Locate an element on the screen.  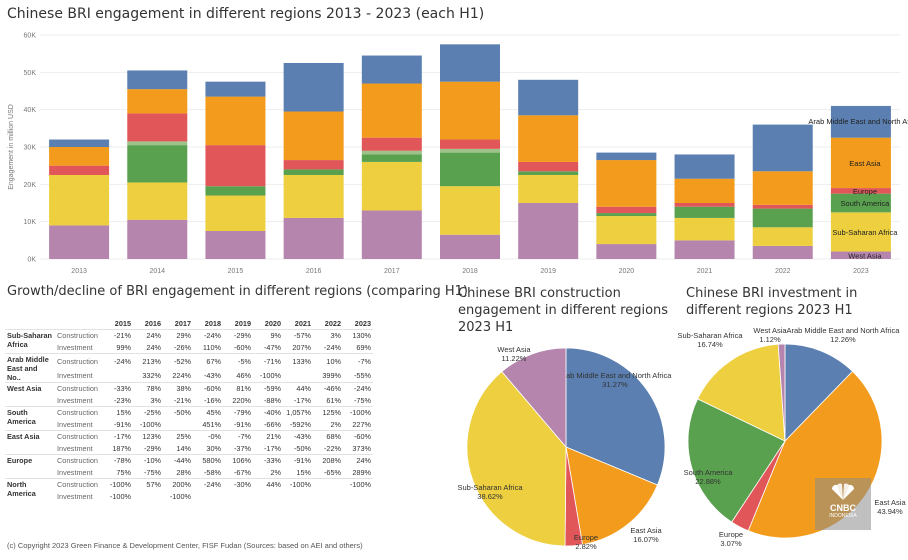
table-cell: -30% is located at coordinates (238, 484).